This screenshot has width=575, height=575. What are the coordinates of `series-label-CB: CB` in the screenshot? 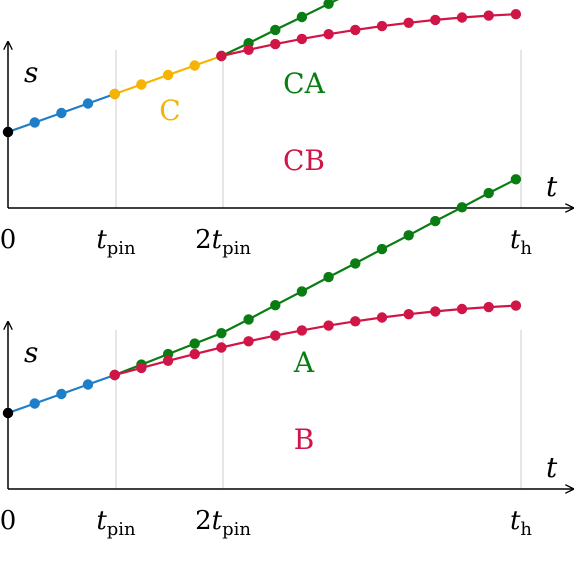 It's located at (304, 160).